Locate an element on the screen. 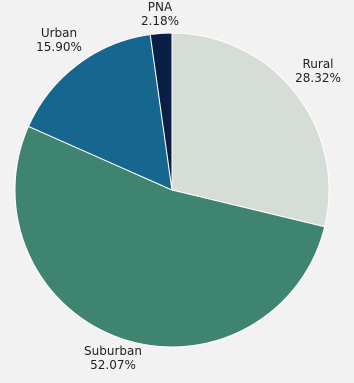 This screenshot has width=354, height=383. slice-category-pna: PNA is located at coordinates (160, 7).